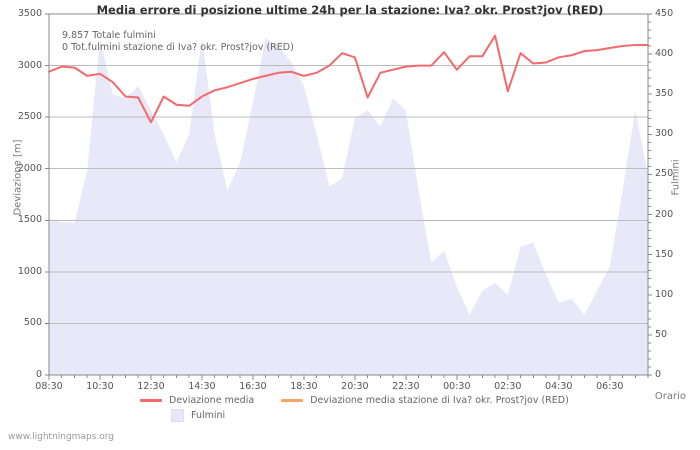 Image resolution: width=700 pixels, height=450 pixels. I want to click on y-tick-right-4: 200, so click(664, 214).